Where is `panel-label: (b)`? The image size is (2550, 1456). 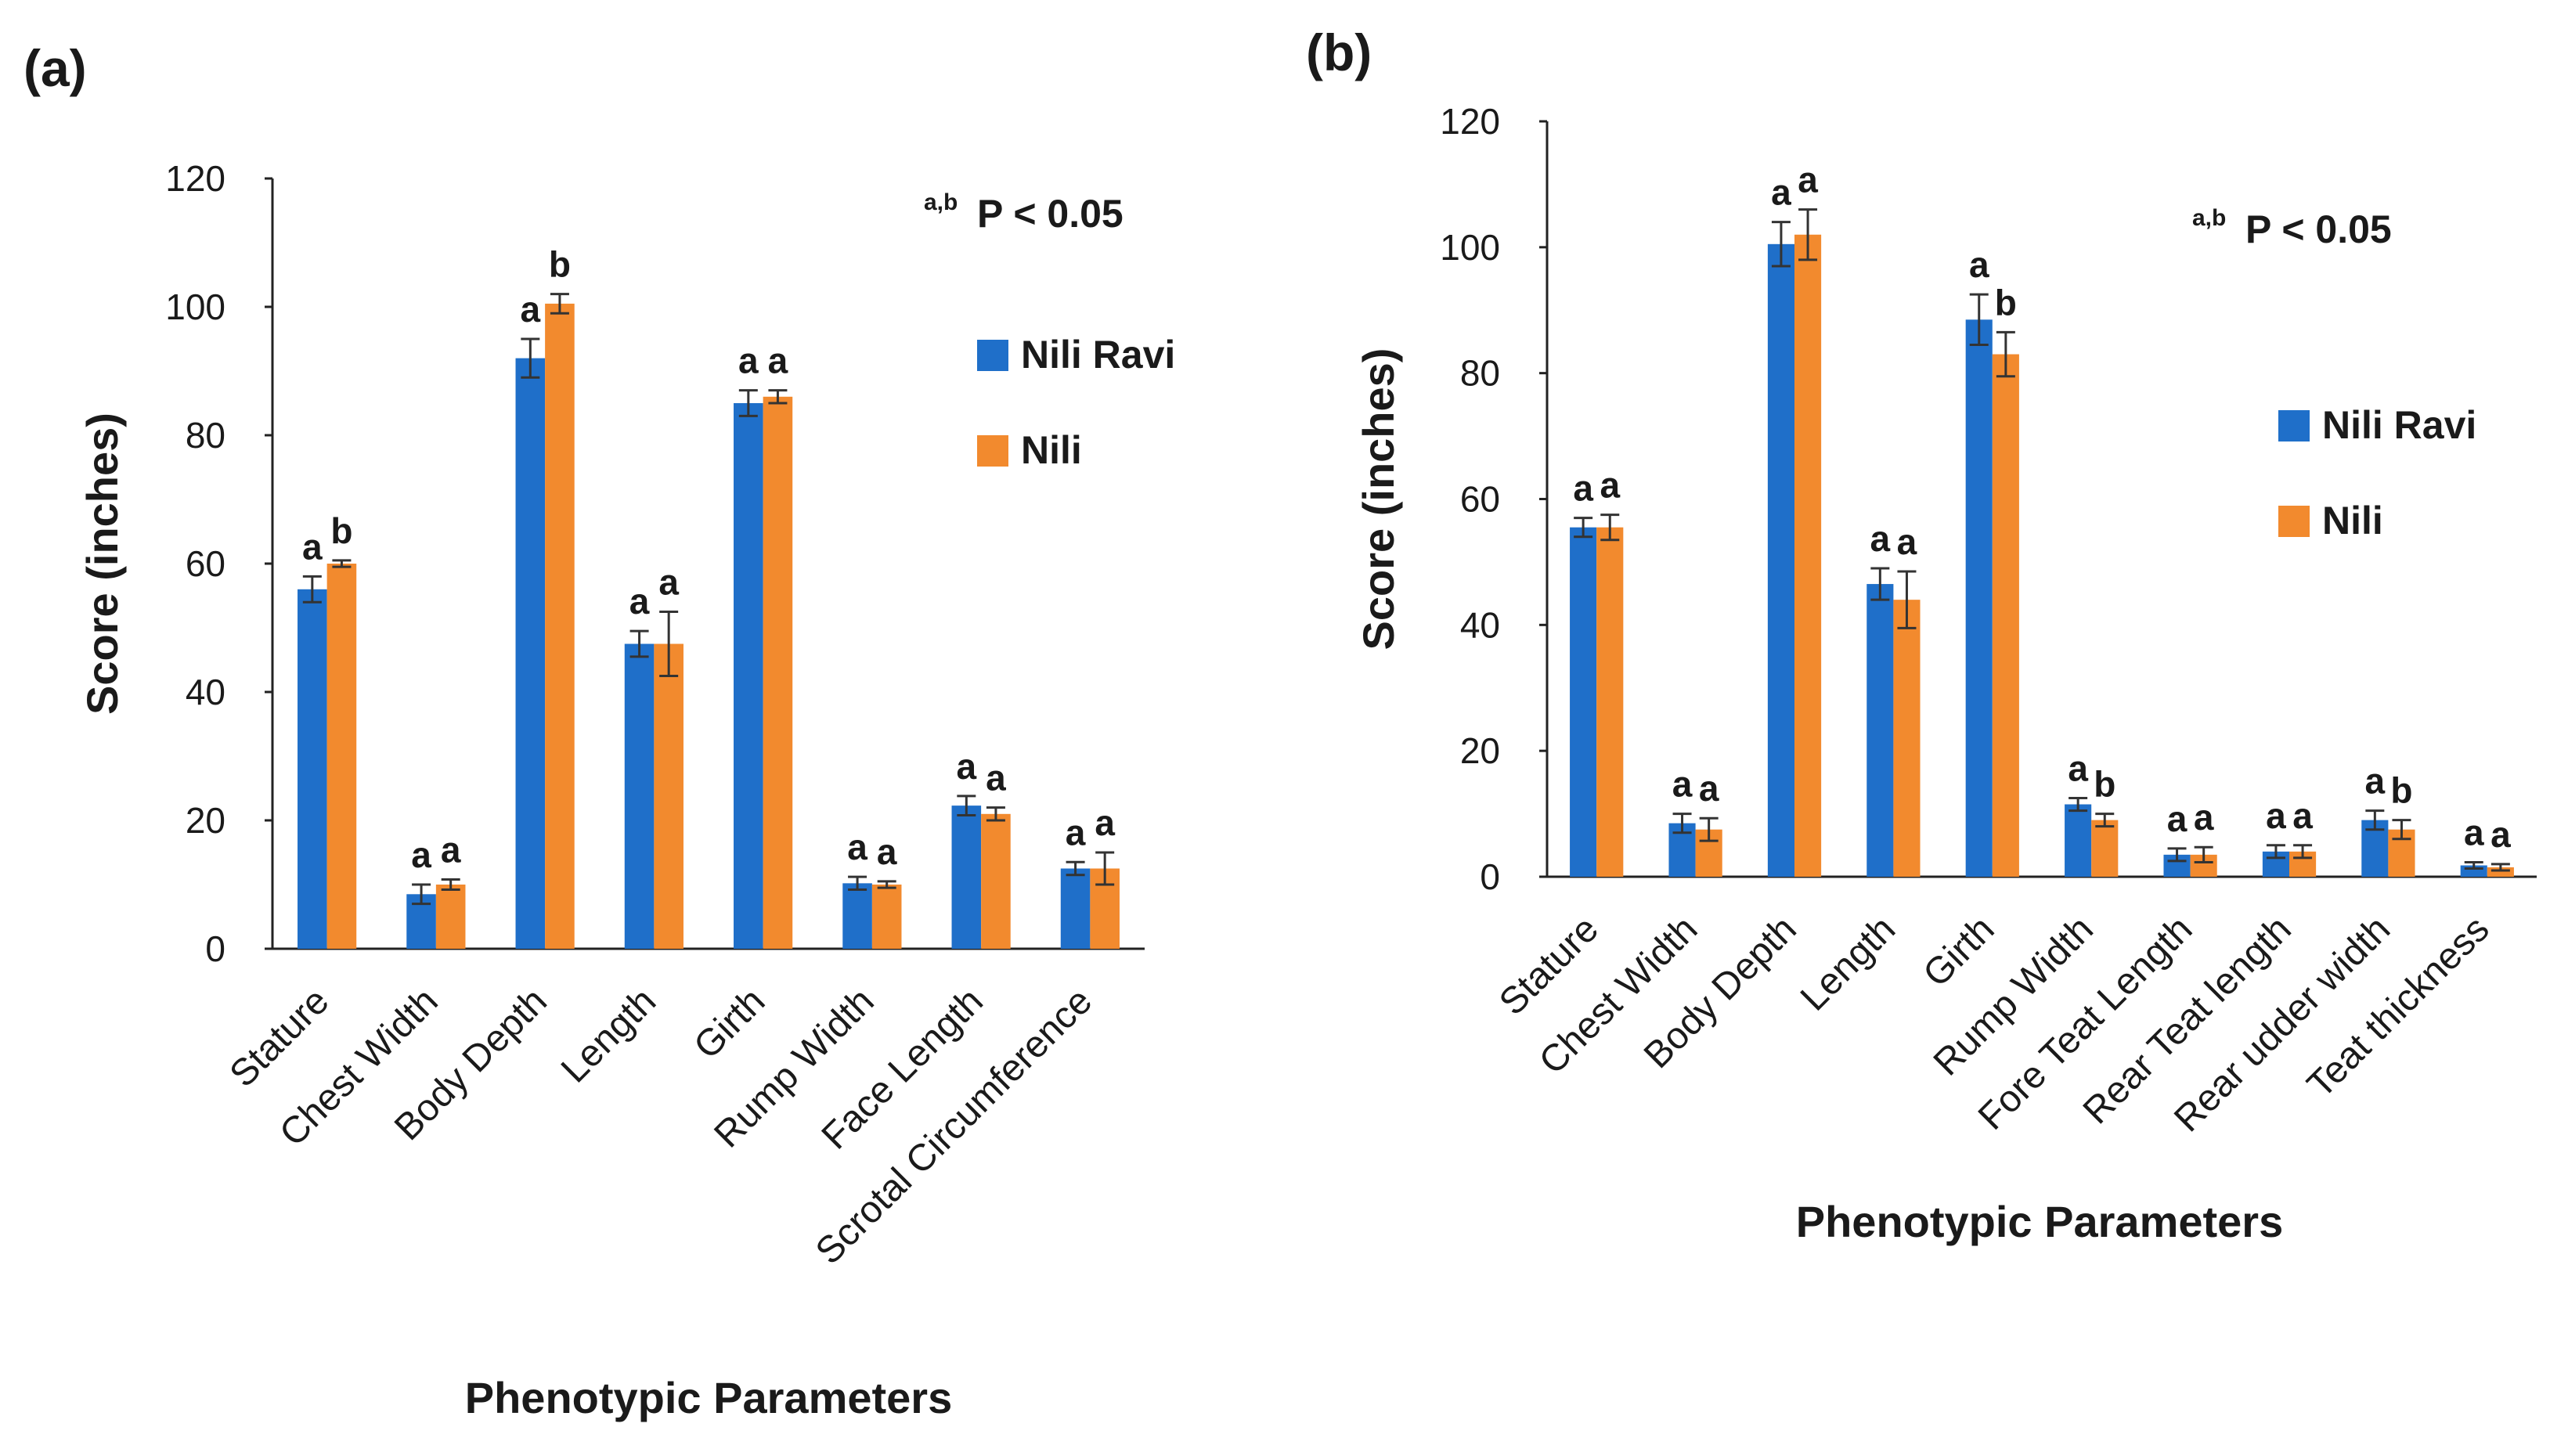
panel-label: (b) is located at coordinates (1339, 52).